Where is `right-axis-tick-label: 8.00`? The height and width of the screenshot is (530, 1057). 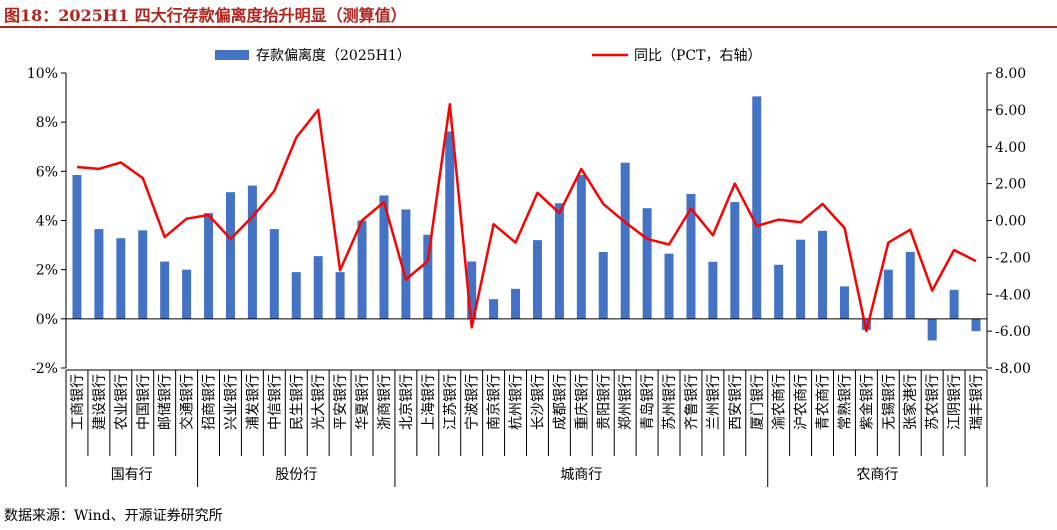 right-axis-tick-label: 8.00 is located at coordinates (1010, 74).